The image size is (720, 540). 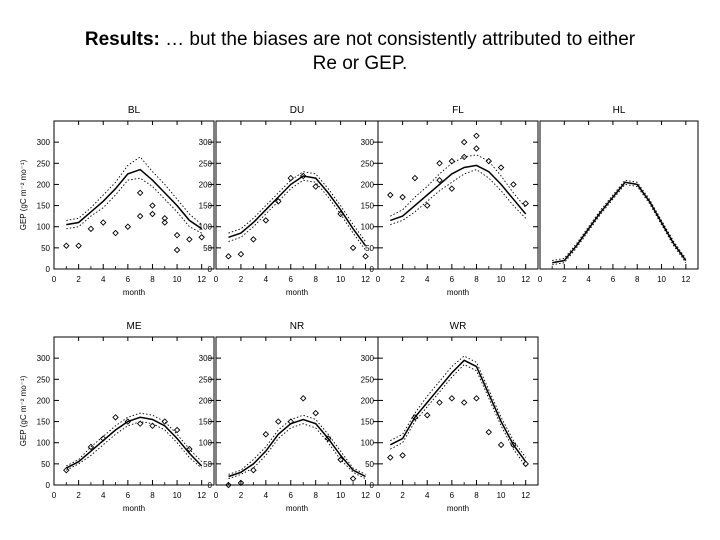 What do you see at coordinates (44, 142) in the screenshot?
I see `y-tick-label: 300` at bounding box center [44, 142].